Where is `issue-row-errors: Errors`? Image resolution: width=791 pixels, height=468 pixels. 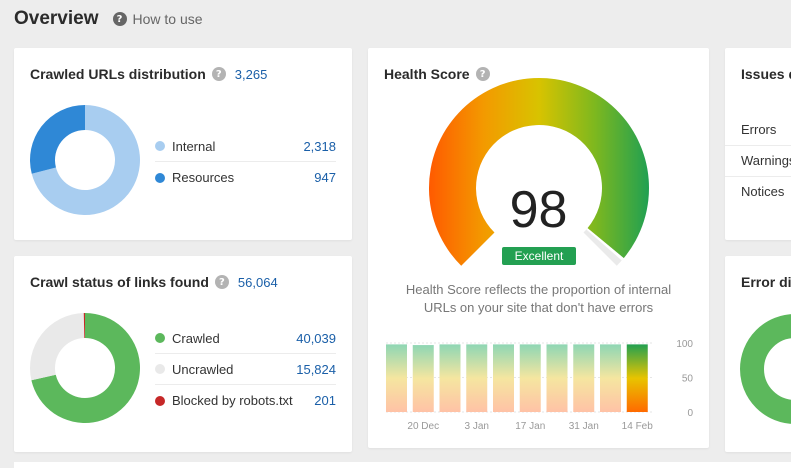
issue-row-errors: Errors is located at coordinates (759, 129).